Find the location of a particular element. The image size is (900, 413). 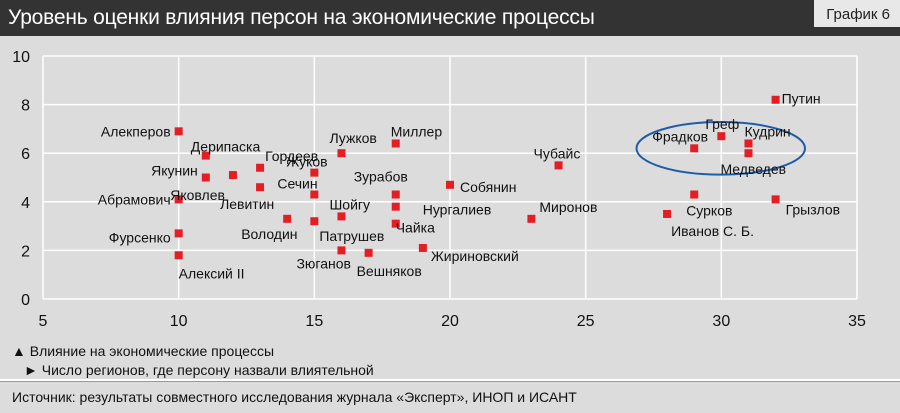

point-label: Собянин is located at coordinates (488, 187).